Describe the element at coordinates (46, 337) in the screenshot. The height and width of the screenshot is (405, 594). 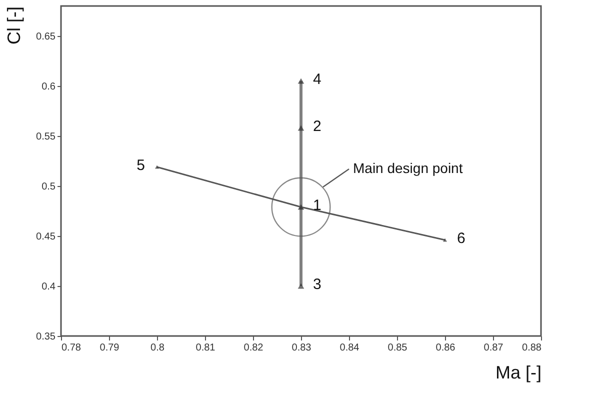
I see `y-tick-label: 0.35` at that location.